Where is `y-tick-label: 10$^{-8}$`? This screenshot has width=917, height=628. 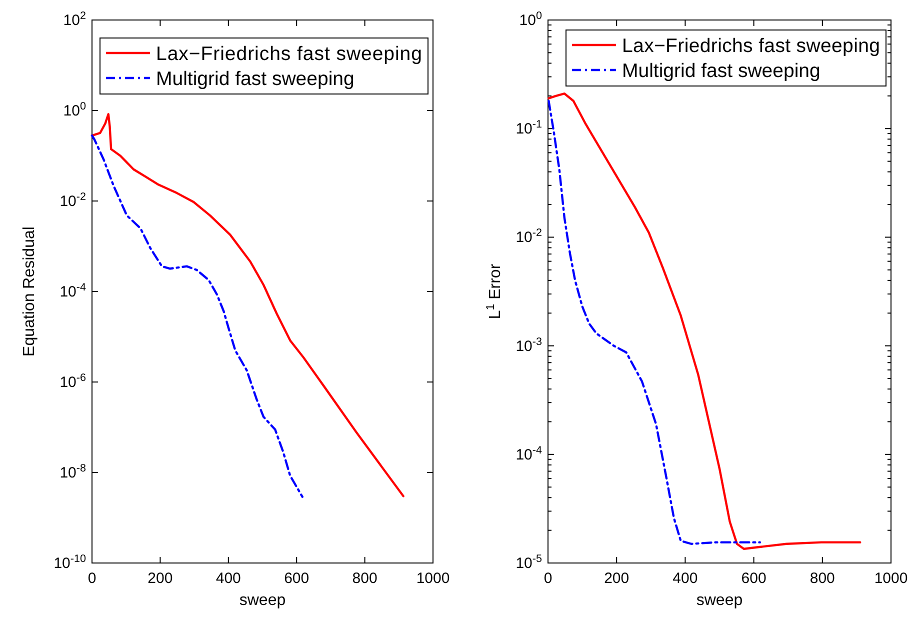
y-tick-label: 10$^{-8}$ is located at coordinates (73, 472).